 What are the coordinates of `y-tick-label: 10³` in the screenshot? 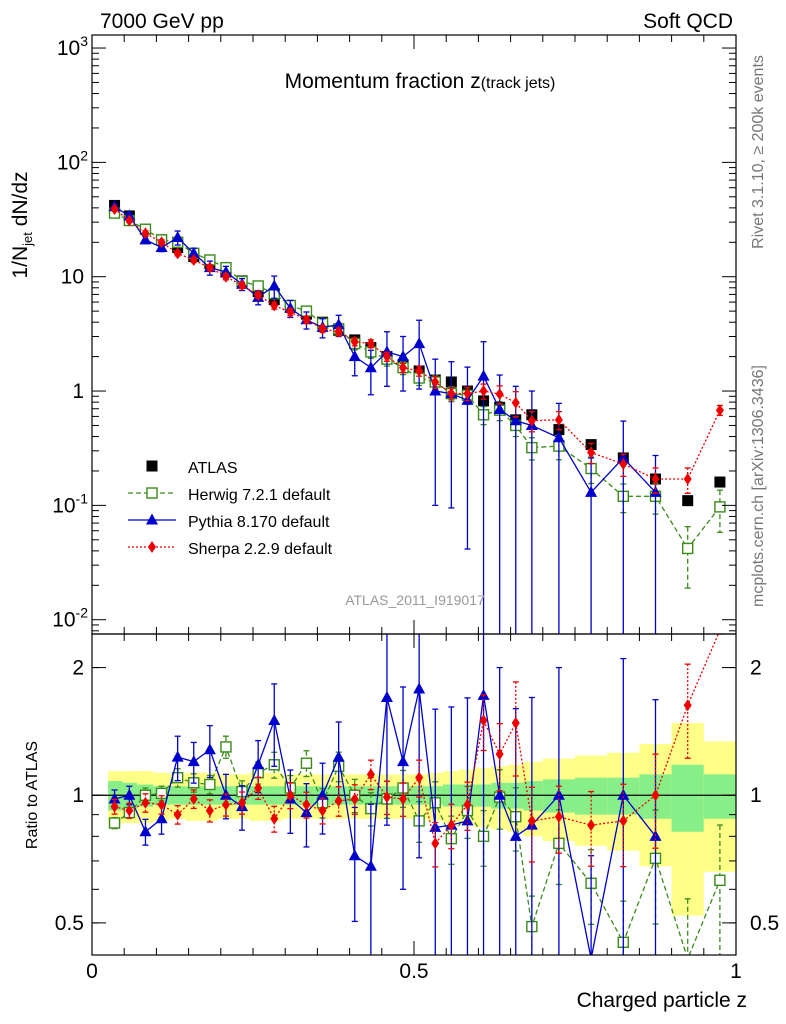 It's located at (72, 46).